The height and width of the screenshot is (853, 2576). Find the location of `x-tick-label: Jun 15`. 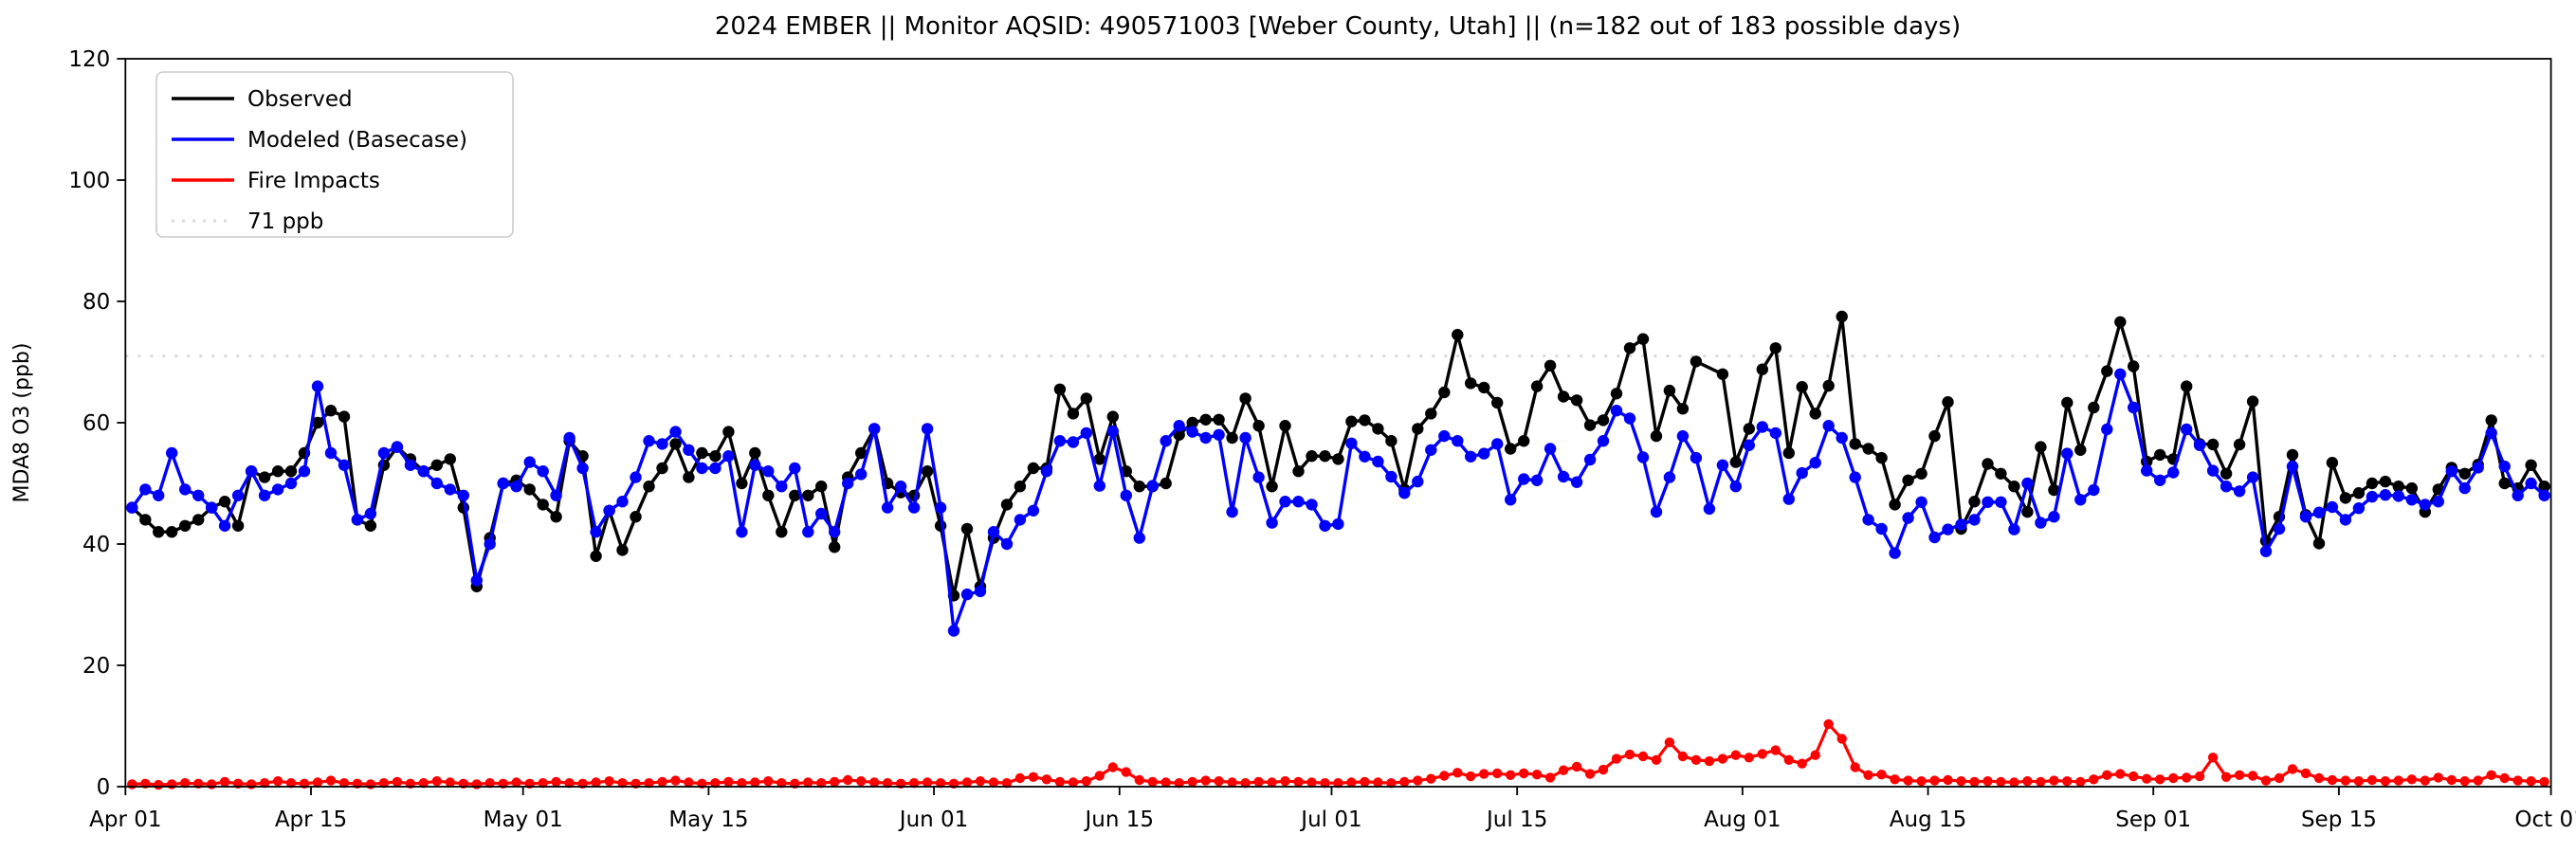

x-tick-label: Jun 15 is located at coordinates (1119, 820).